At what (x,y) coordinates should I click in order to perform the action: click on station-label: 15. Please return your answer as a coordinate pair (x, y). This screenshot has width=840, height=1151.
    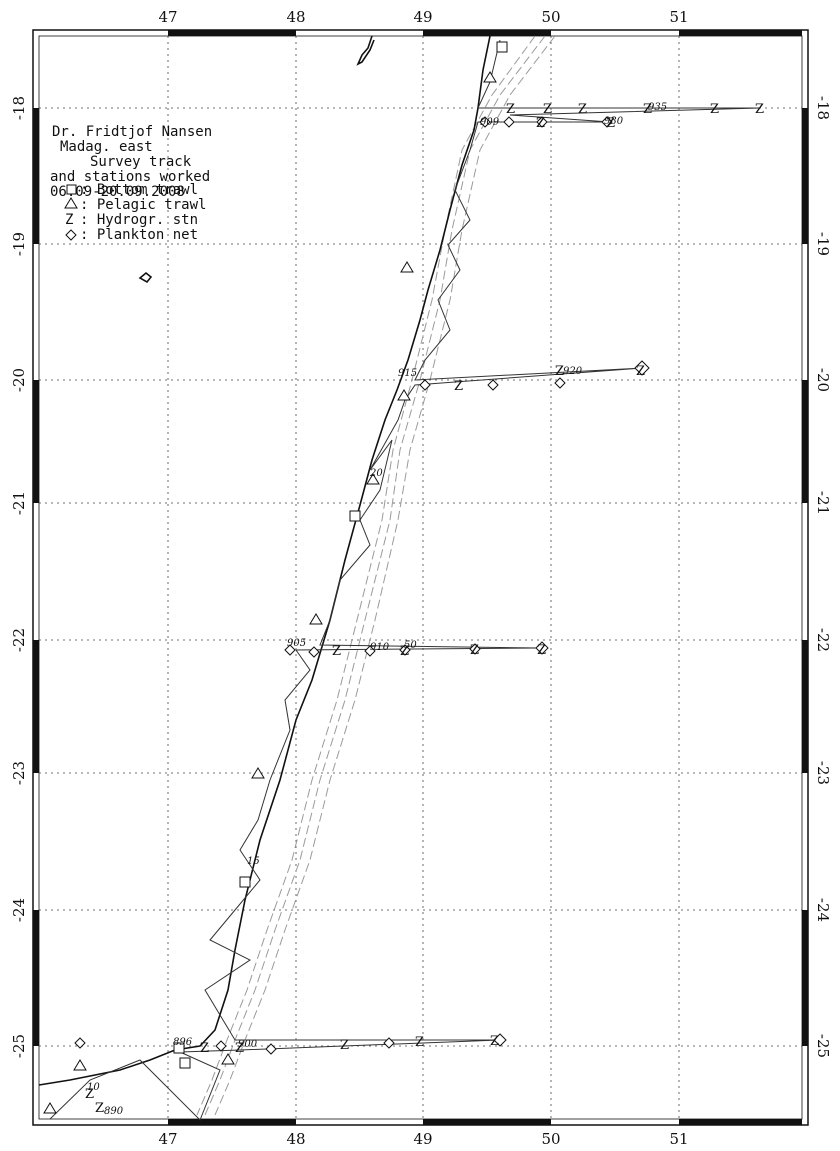
    Looking at the image, I should click on (253, 861).